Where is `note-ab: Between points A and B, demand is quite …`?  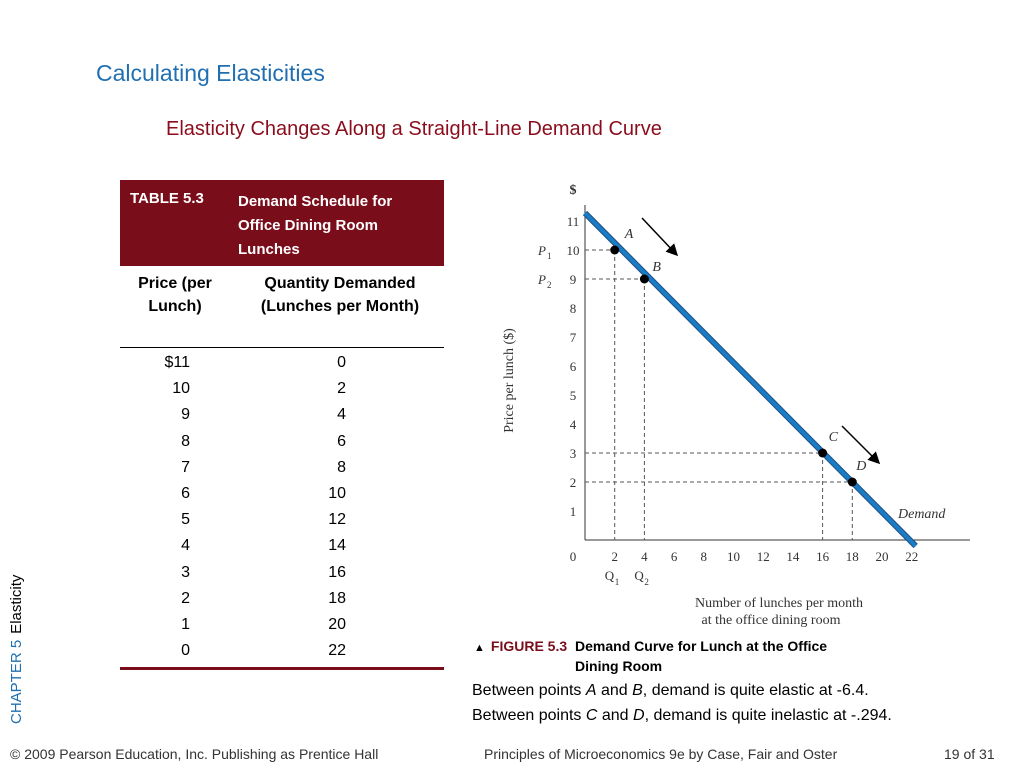
note-ab: Between points A and B, demand is quite … is located at coordinates (670, 691).